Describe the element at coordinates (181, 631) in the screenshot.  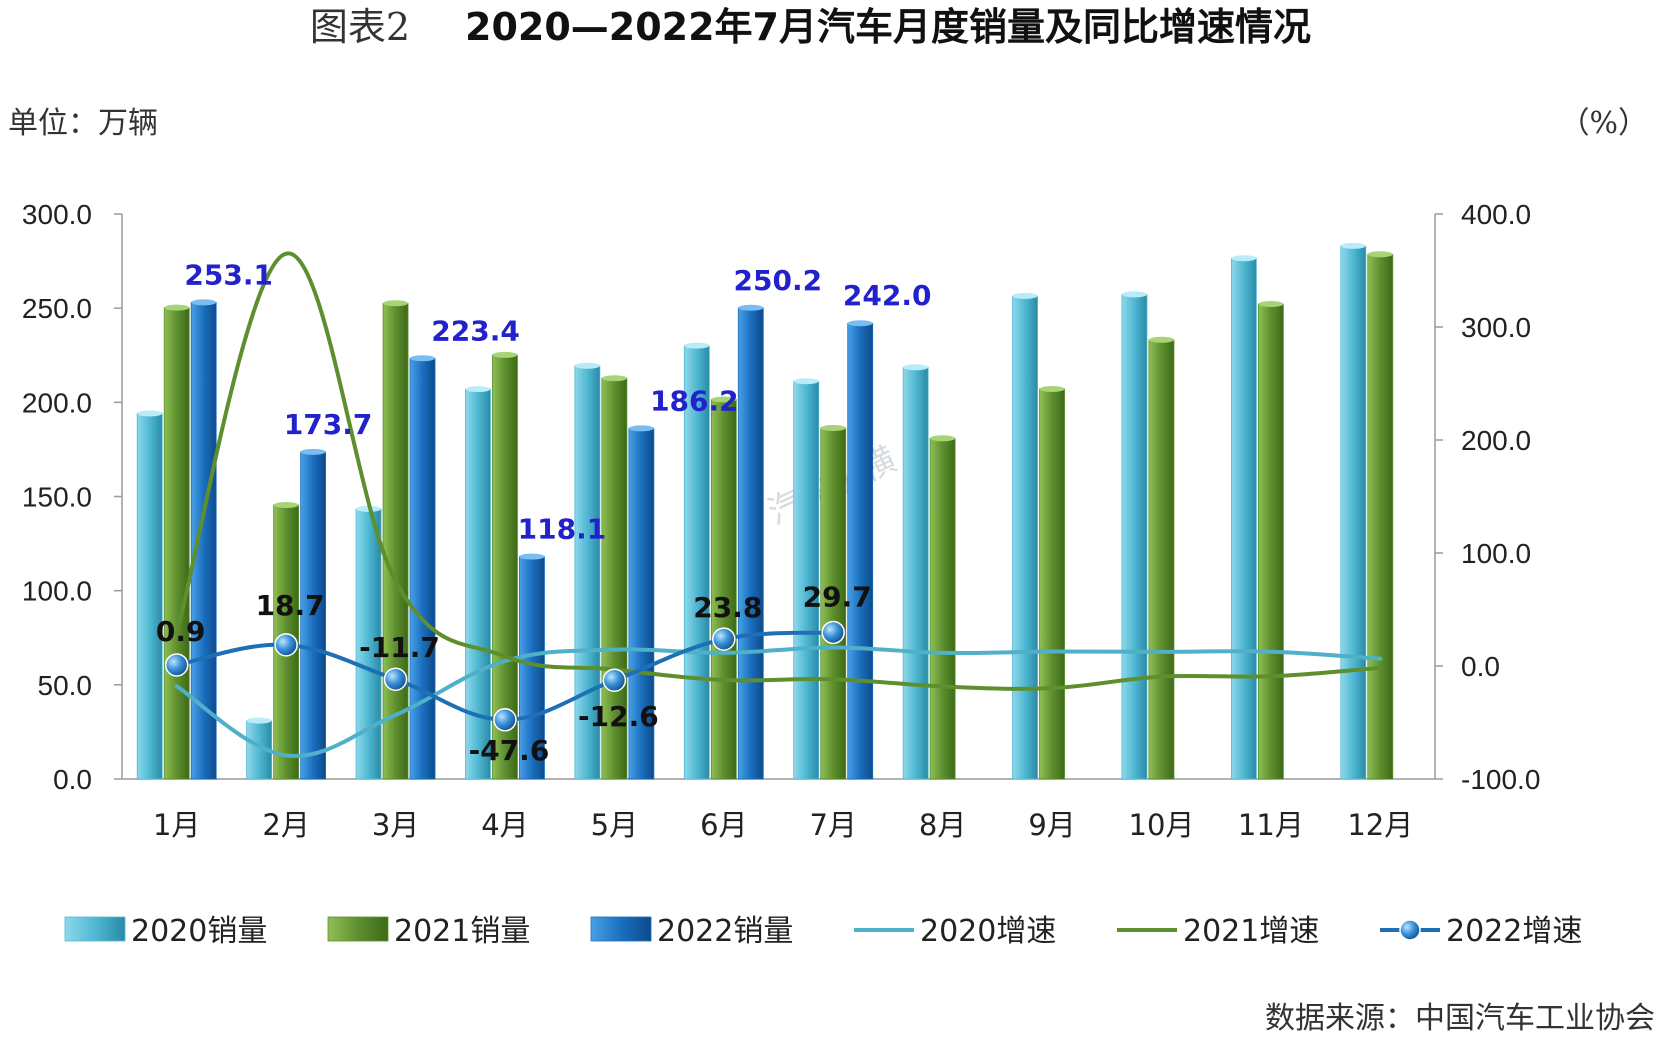
I see `line-value-label: 0.9` at that location.